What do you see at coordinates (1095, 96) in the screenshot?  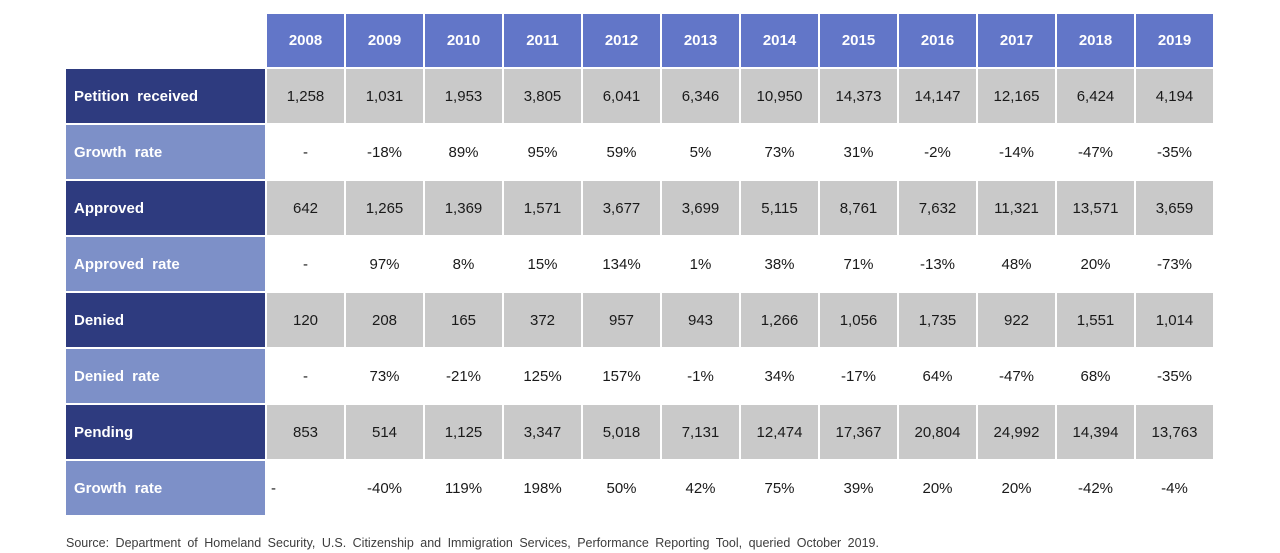 I see `value-cell: 6,424` at bounding box center [1095, 96].